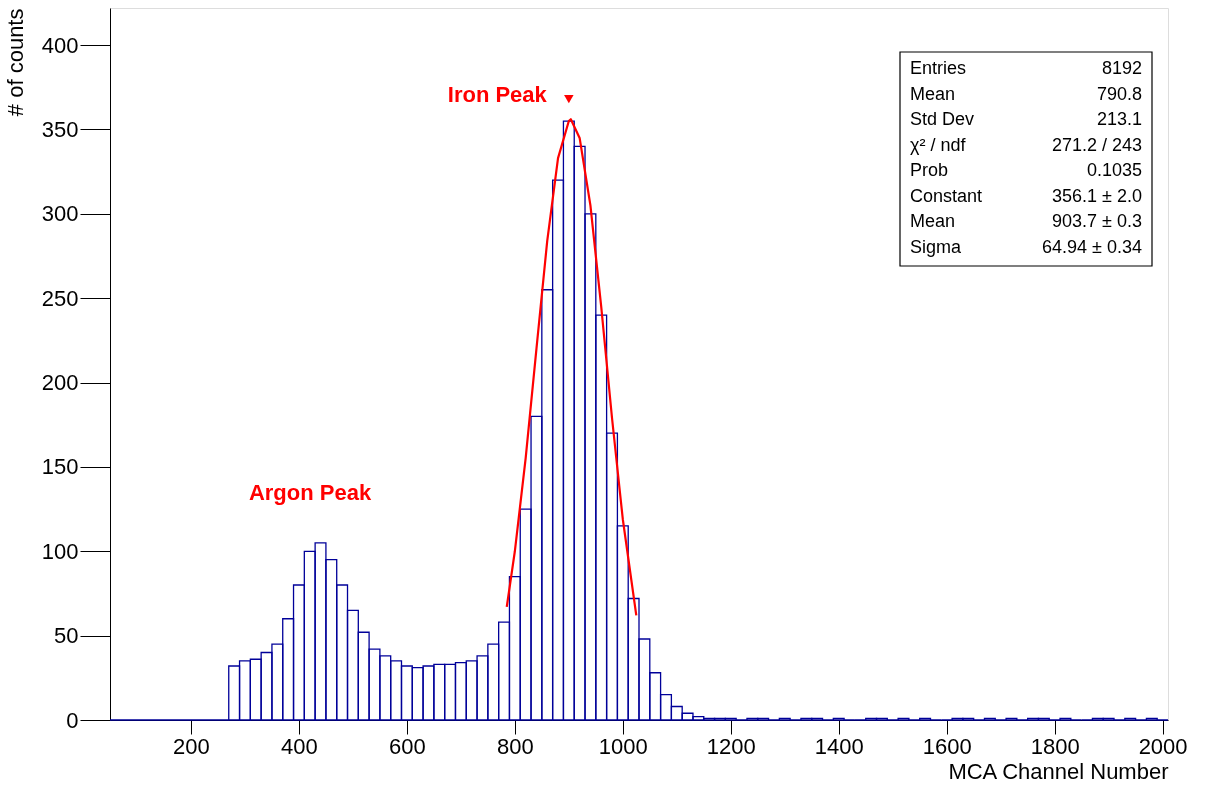 The image size is (1208, 792). What do you see at coordinates (1121, 68) in the screenshot?
I see `annotation: 8192` at bounding box center [1121, 68].